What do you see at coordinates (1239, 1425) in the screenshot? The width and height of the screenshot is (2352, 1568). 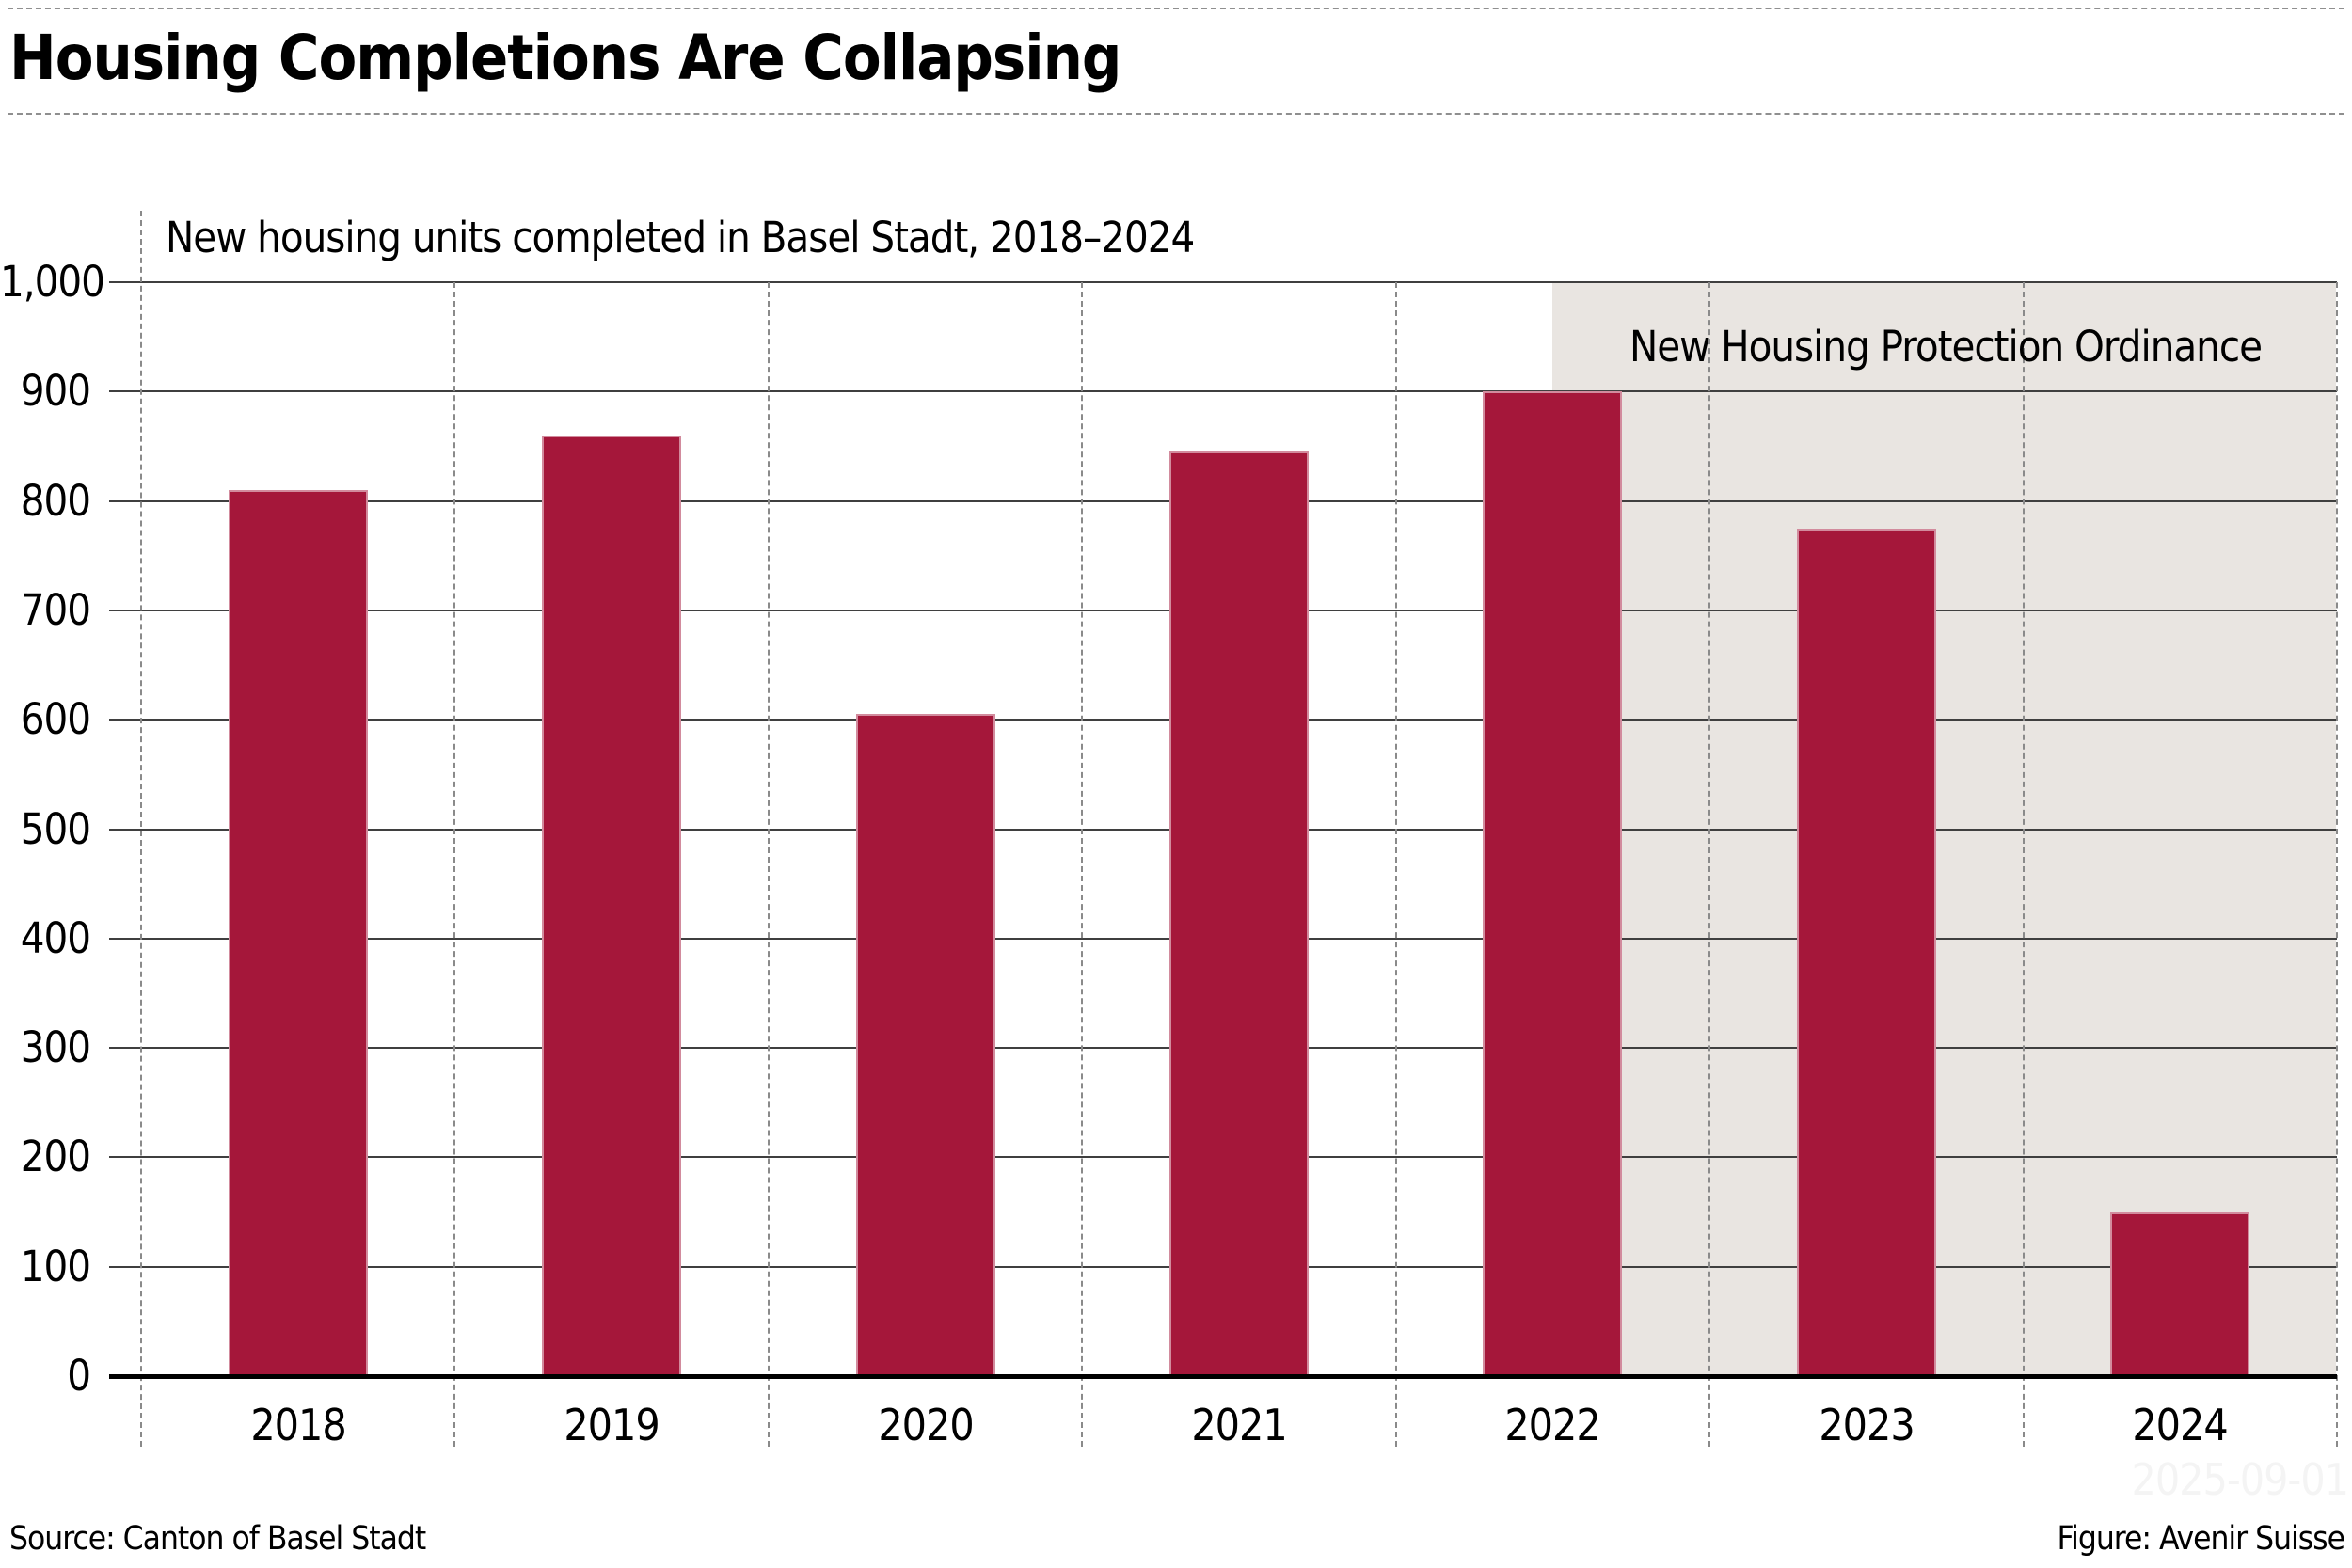 I see `x-tick-label-2021: 2021` at bounding box center [1239, 1425].